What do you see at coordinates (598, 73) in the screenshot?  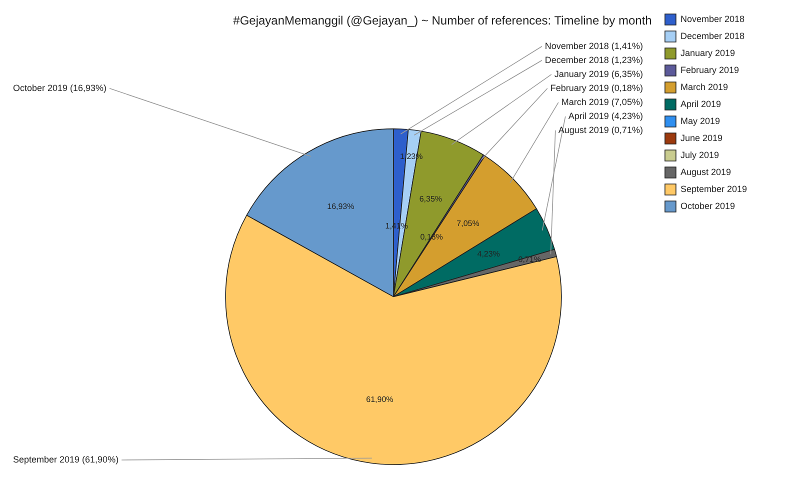 I see `text: January 2019 (6,35%)` at bounding box center [598, 73].